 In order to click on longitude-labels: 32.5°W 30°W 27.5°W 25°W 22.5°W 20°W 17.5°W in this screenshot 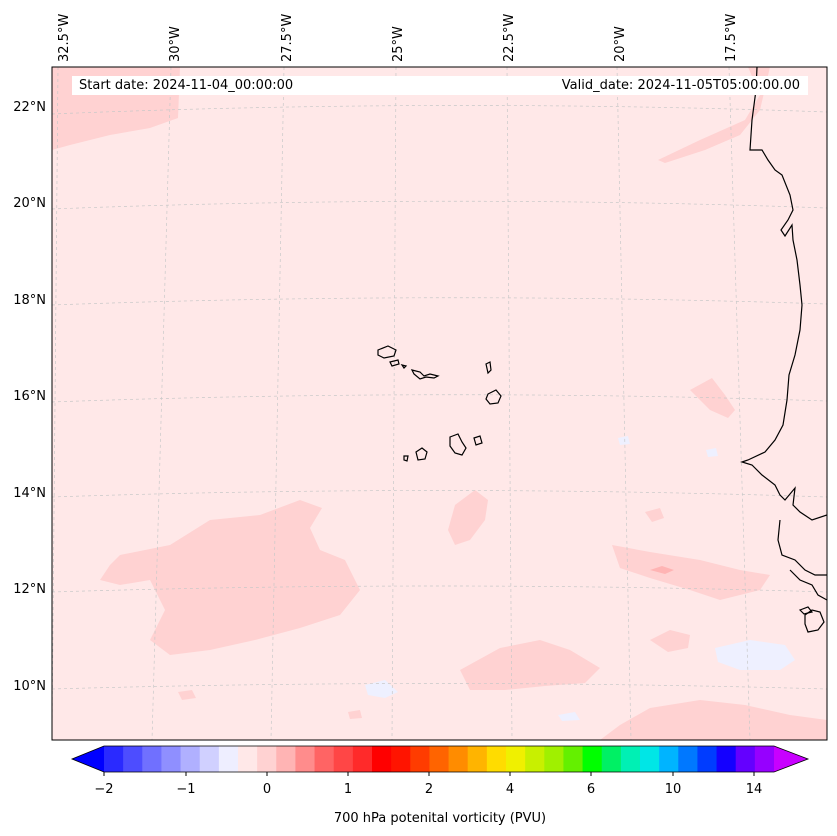, I will do `click(398, 38)`.